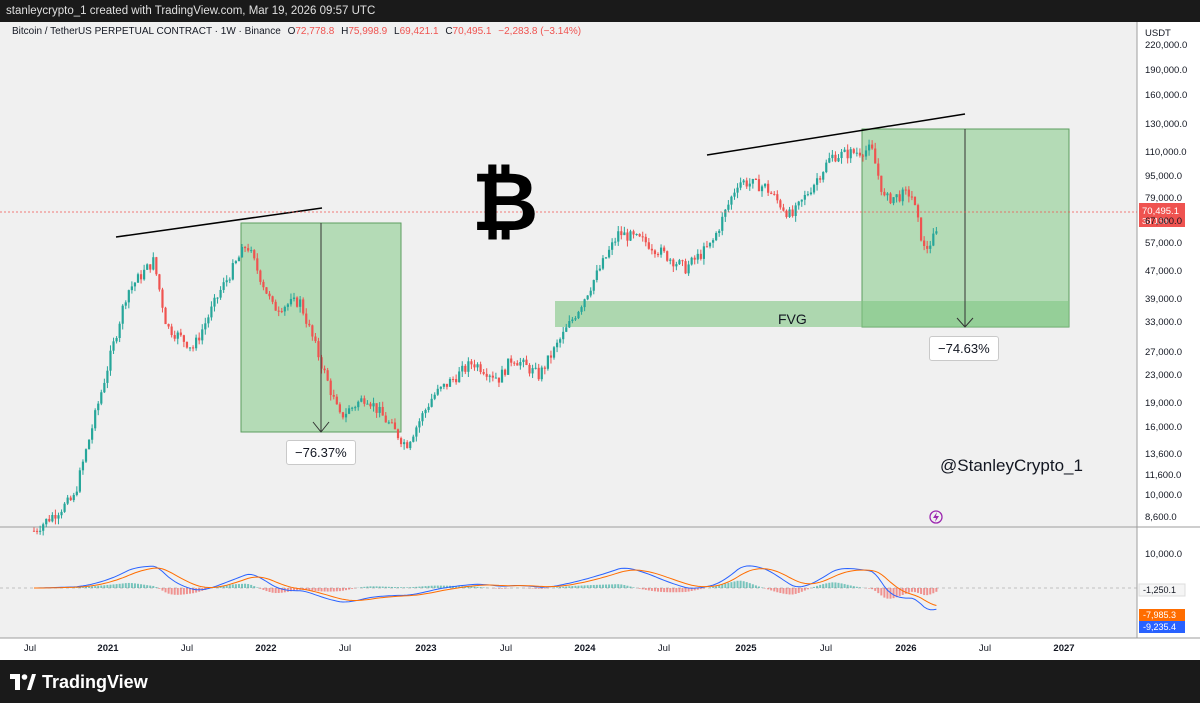 The image size is (1200, 703). What do you see at coordinates (792, 319) in the screenshot?
I see `fvg-label: FVG` at bounding box center [792, 319].